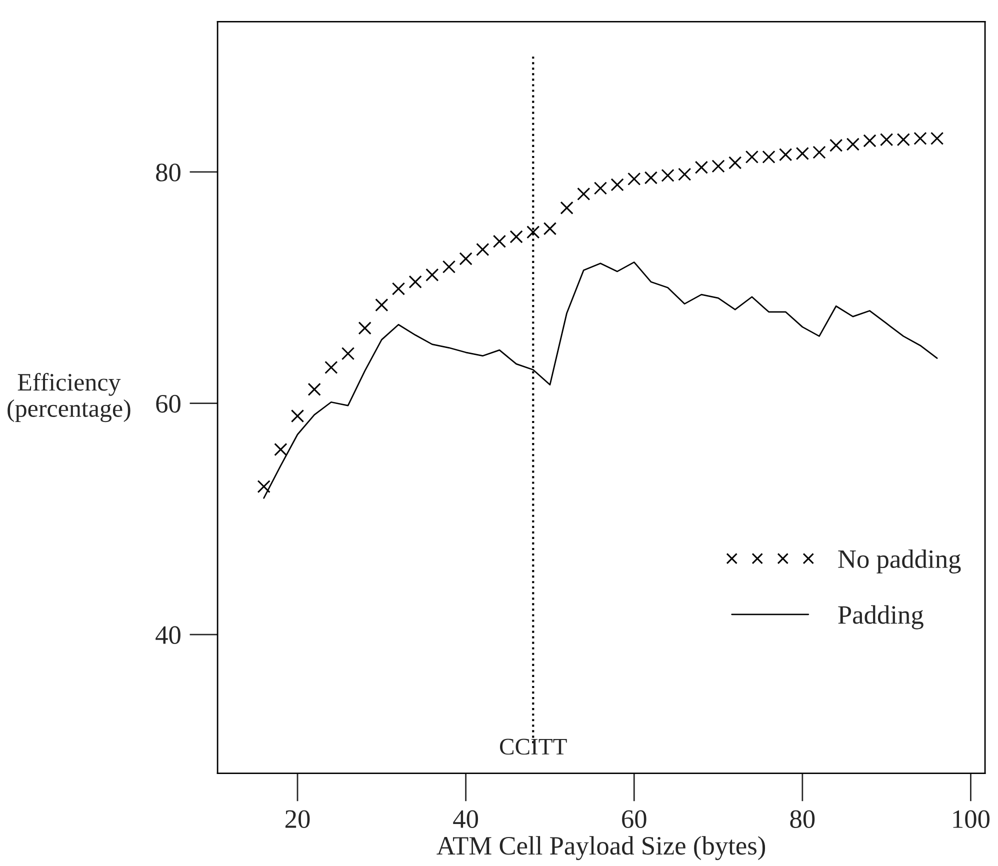  What do you see at coordinates (297, 819) in the screenshot?
I see `x-tick-label: 20` at bounding box center [297, 819].